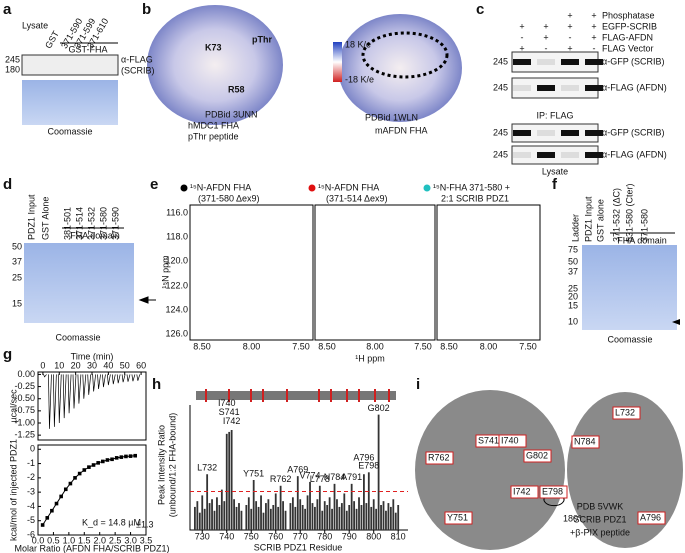 The height and width of the screenshot is (553, 685). I want to click on lane-label: GST Alone, so click(45, 218).